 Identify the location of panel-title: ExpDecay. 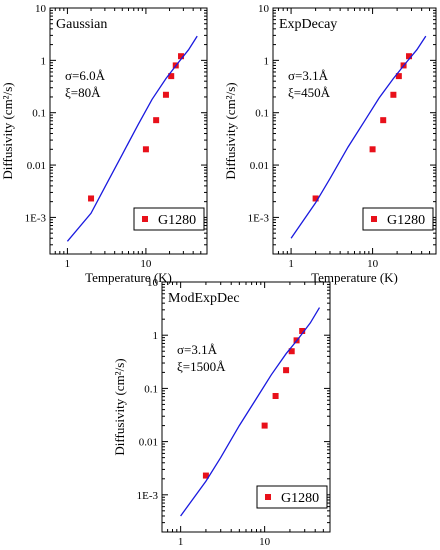
(308, 24).